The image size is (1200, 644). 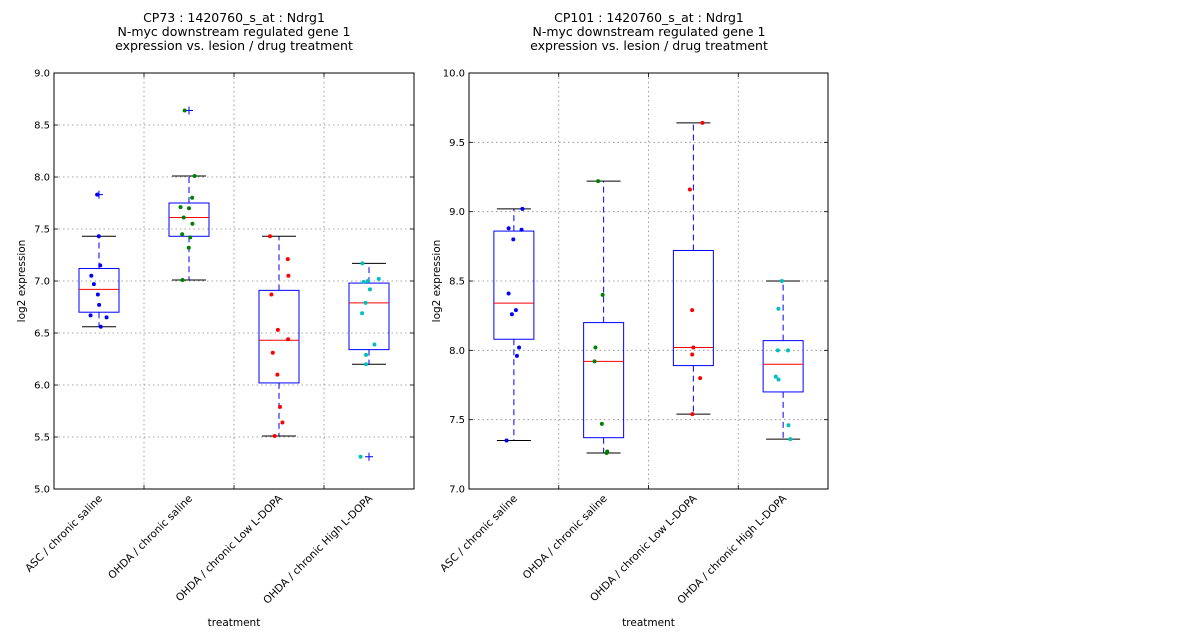 What do you see at coordinates (457, 212) in the screenshot?
I see `ytick-label: 9.0` at bounding box center [457, 212].